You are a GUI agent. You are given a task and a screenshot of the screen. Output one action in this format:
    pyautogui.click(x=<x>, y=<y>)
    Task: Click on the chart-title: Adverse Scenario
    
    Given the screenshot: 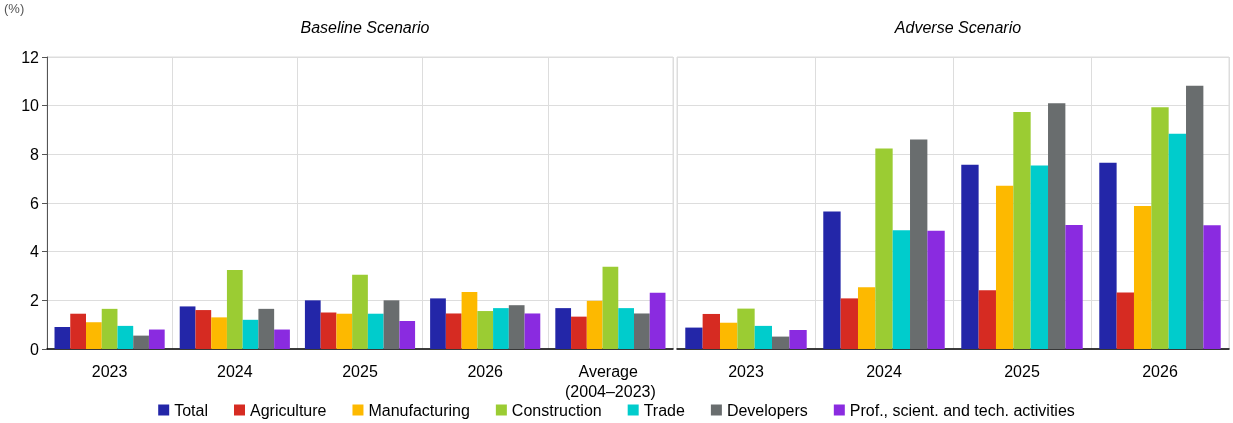 What is the action you would take?
    pyautogui.click(x=957, y=27)
    